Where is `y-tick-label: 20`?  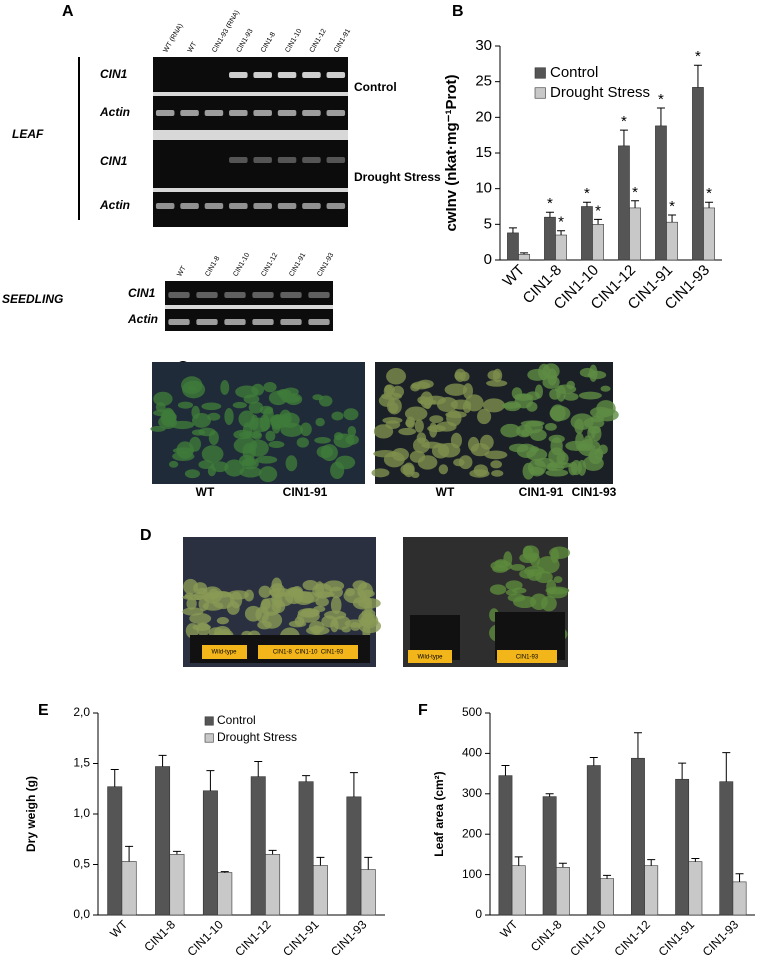 y-tick-label: 20 is located at coordinates (483, 116).